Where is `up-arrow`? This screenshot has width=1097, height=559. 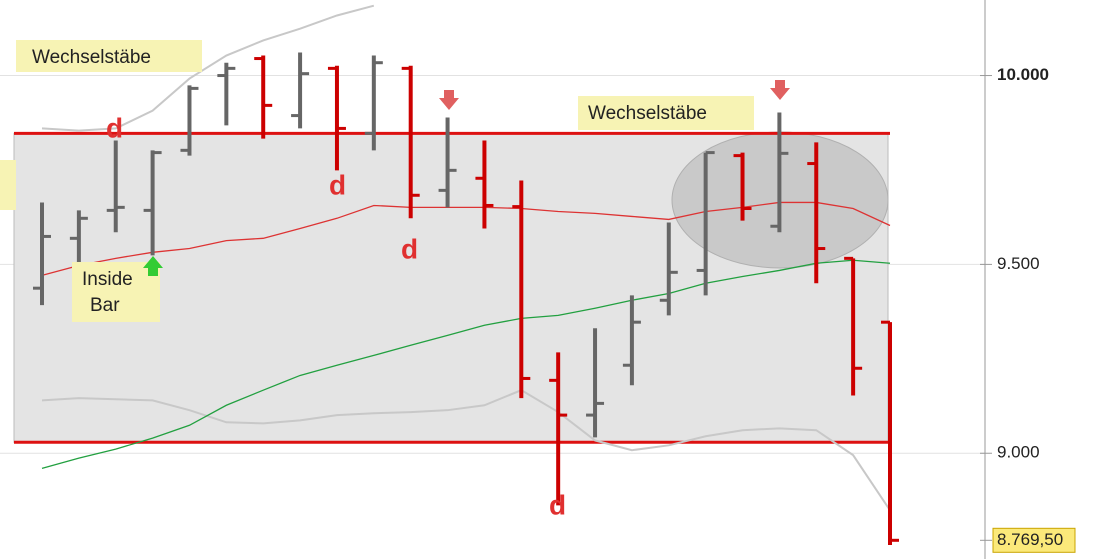
up-arrow is located at coordinates (153, 266).